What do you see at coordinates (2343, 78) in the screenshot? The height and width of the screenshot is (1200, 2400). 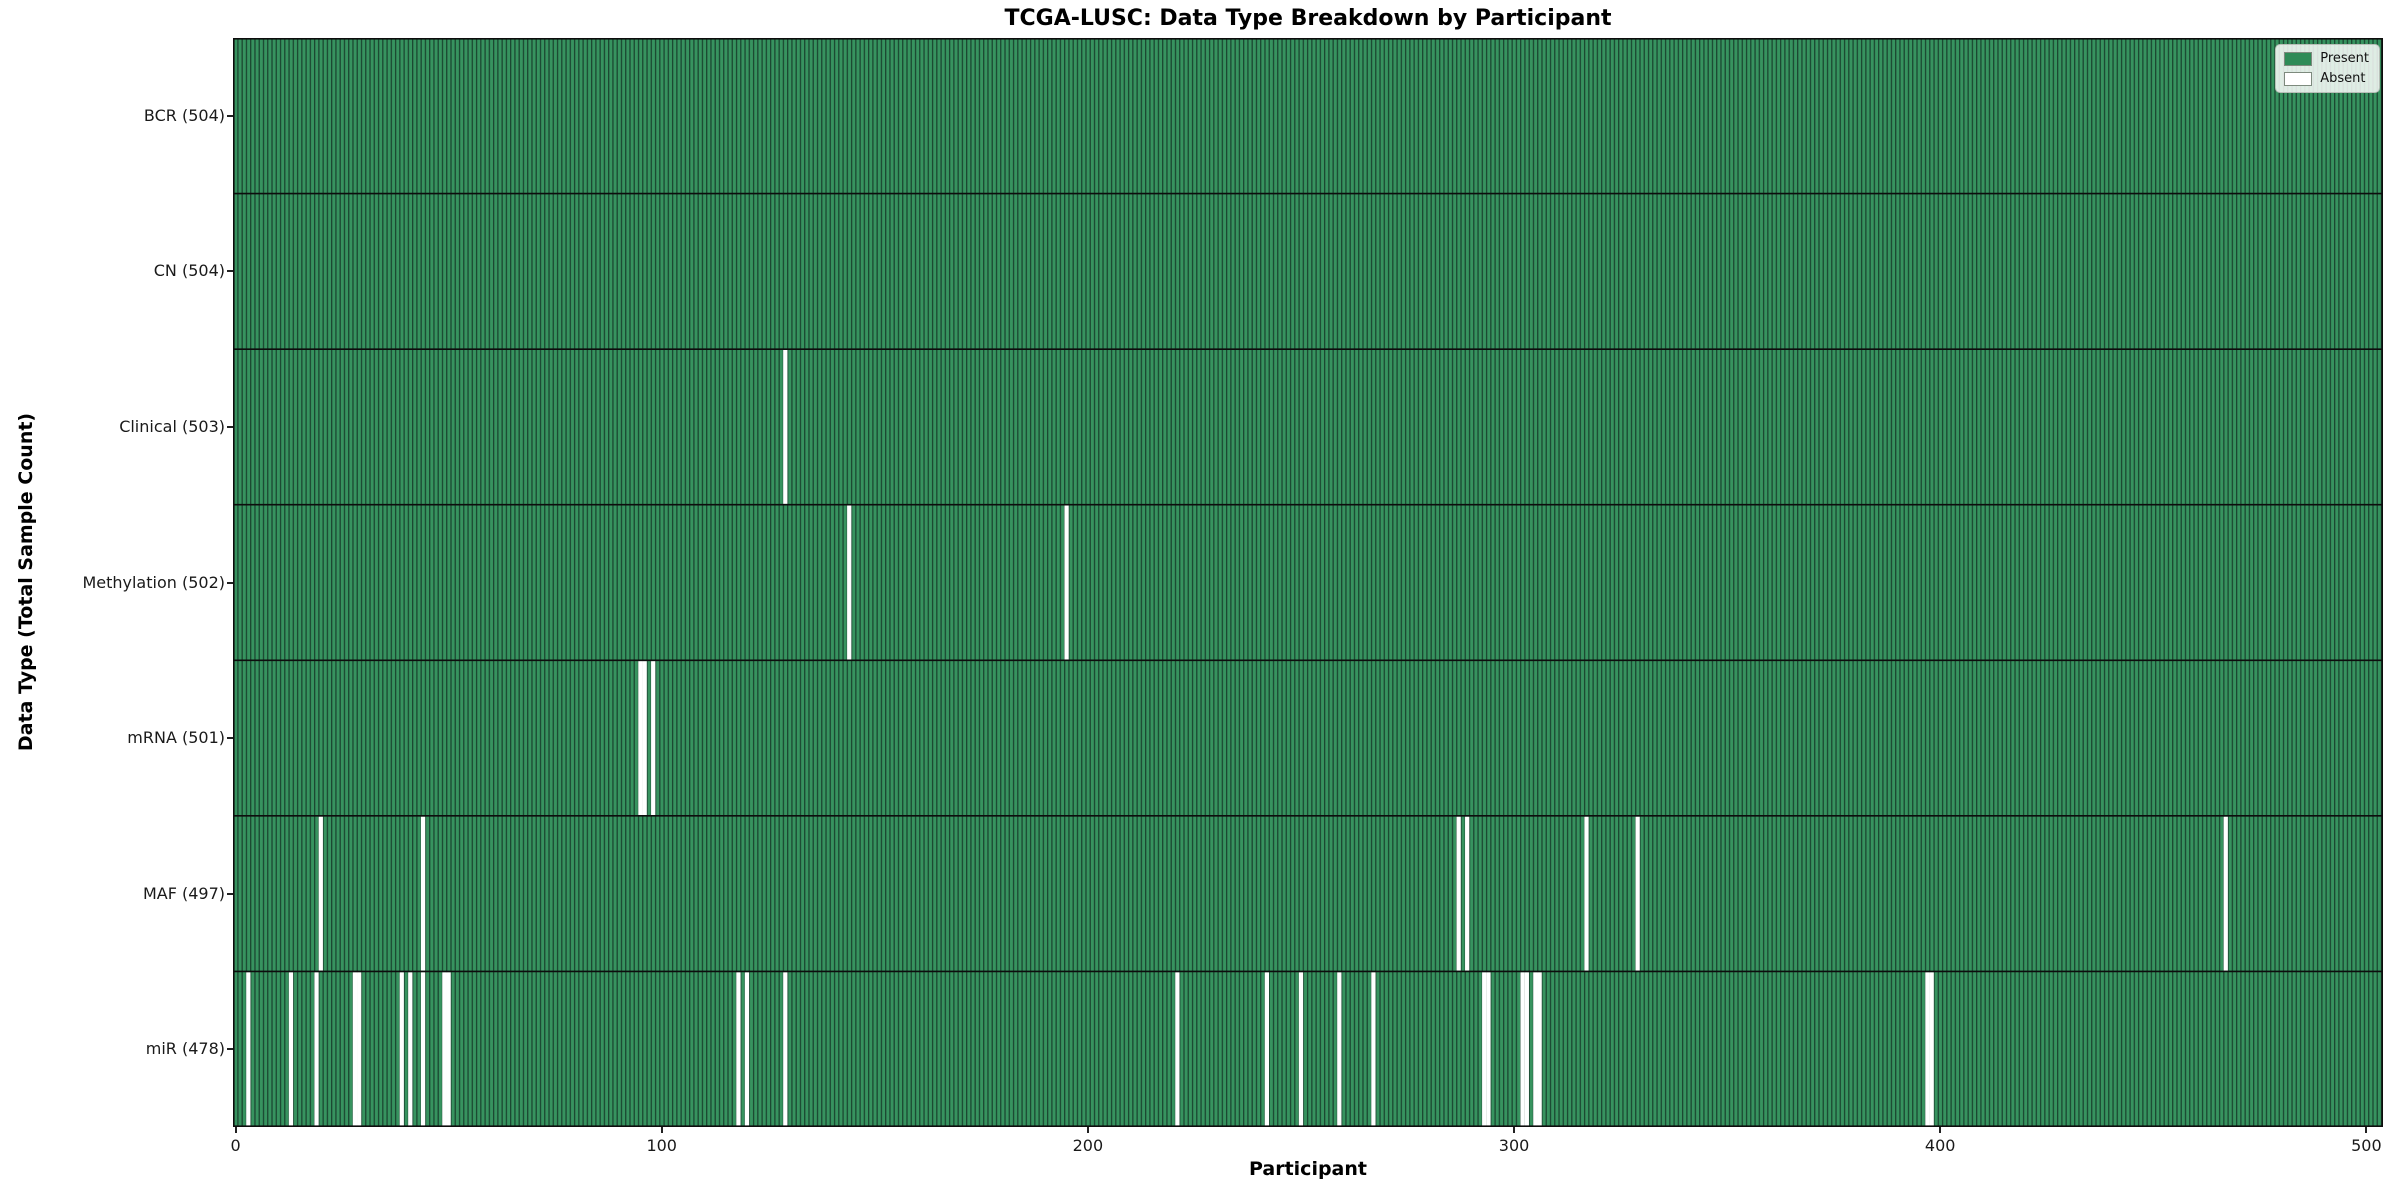 I see `legend-label-absent: Absent` at bounding box center [2343, 78].